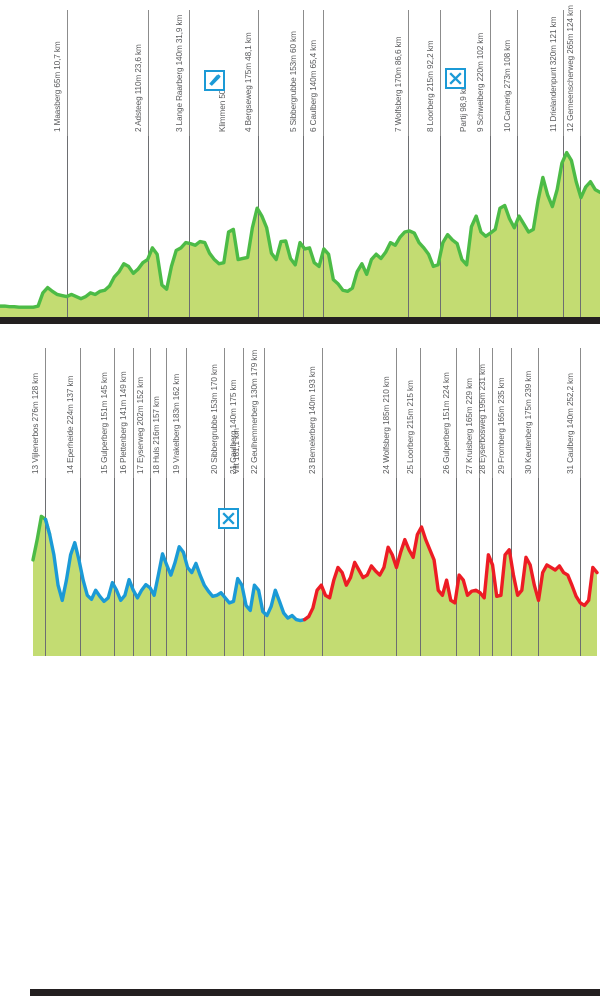 The image size is (600, 996). What do you see at coordinates (446, 423) in the screenshot?
I see `climb-label: 26 Gulperberg 151m 224 km` at bounding box center [446, 423].